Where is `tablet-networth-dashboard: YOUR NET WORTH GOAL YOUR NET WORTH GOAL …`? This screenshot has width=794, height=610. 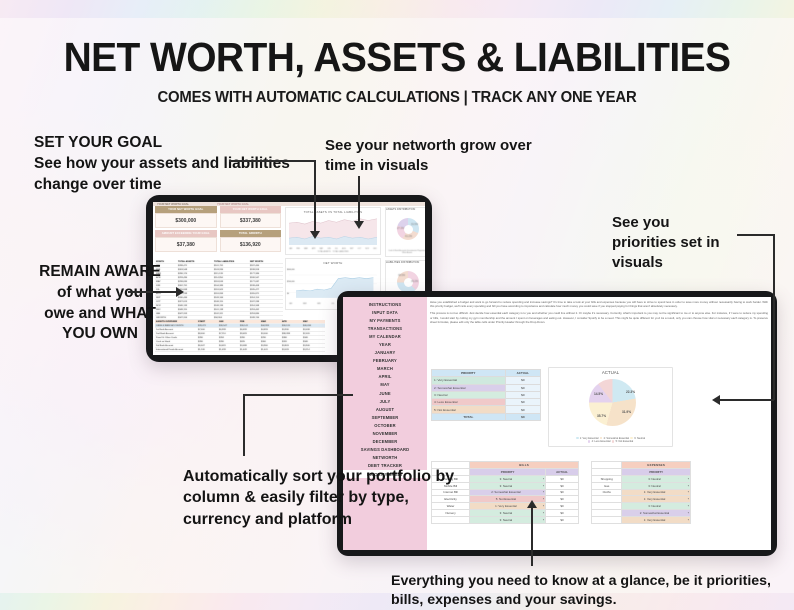 tablet-networth-dashboard: YOUR NET WORTH GOAL YOUR NET WORTH GOAL … is located at coordinates (289, 278).